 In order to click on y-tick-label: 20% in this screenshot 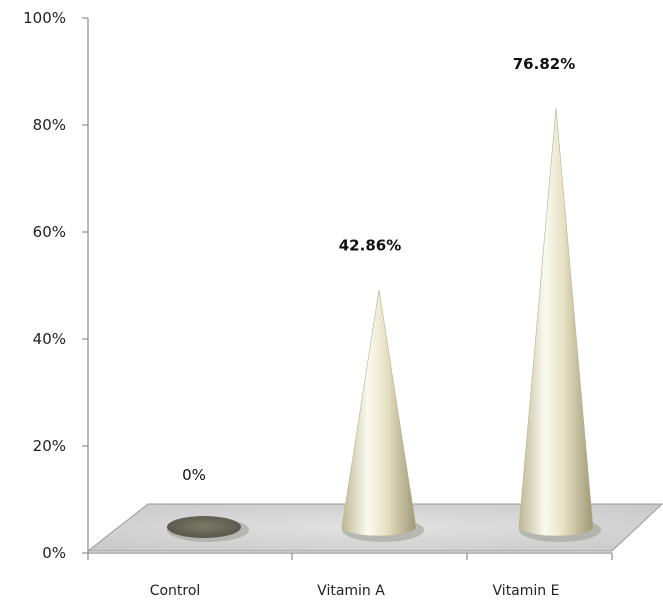, I will do `click(49, 446)`.